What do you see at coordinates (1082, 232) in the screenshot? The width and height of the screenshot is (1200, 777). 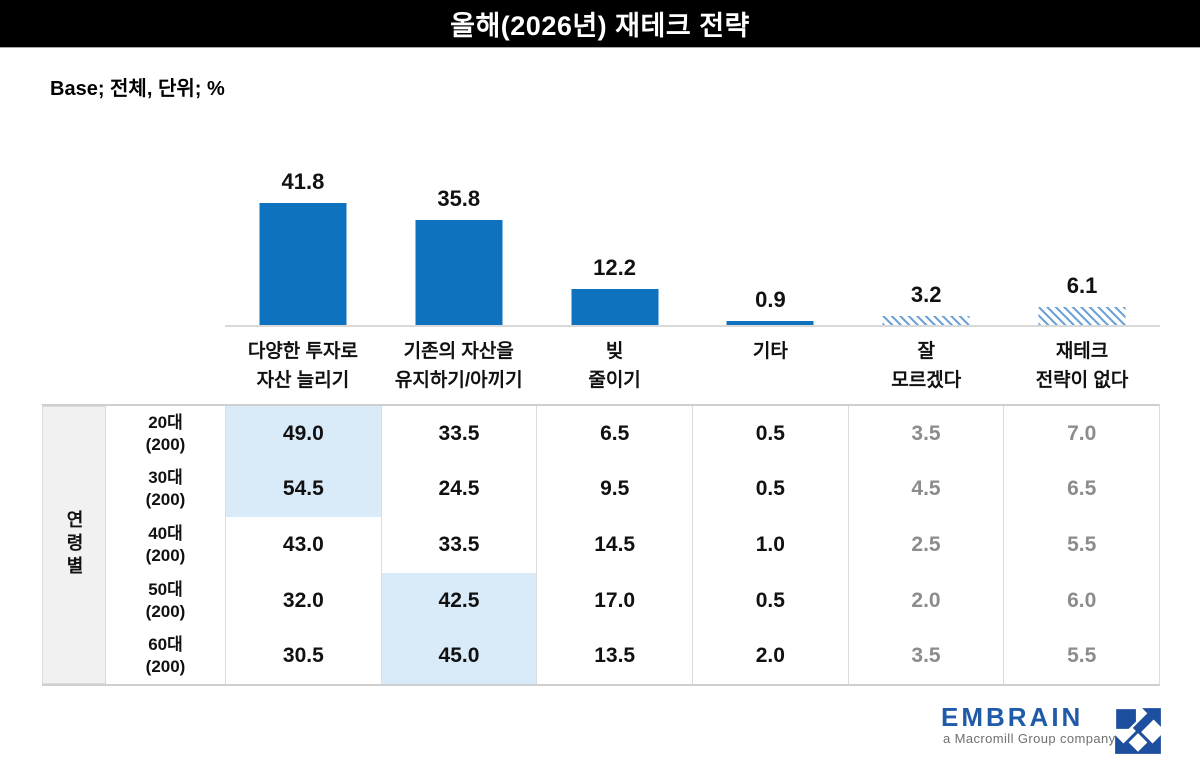 I see `chart-column: 6.1` at bounding box center [1082, 232].